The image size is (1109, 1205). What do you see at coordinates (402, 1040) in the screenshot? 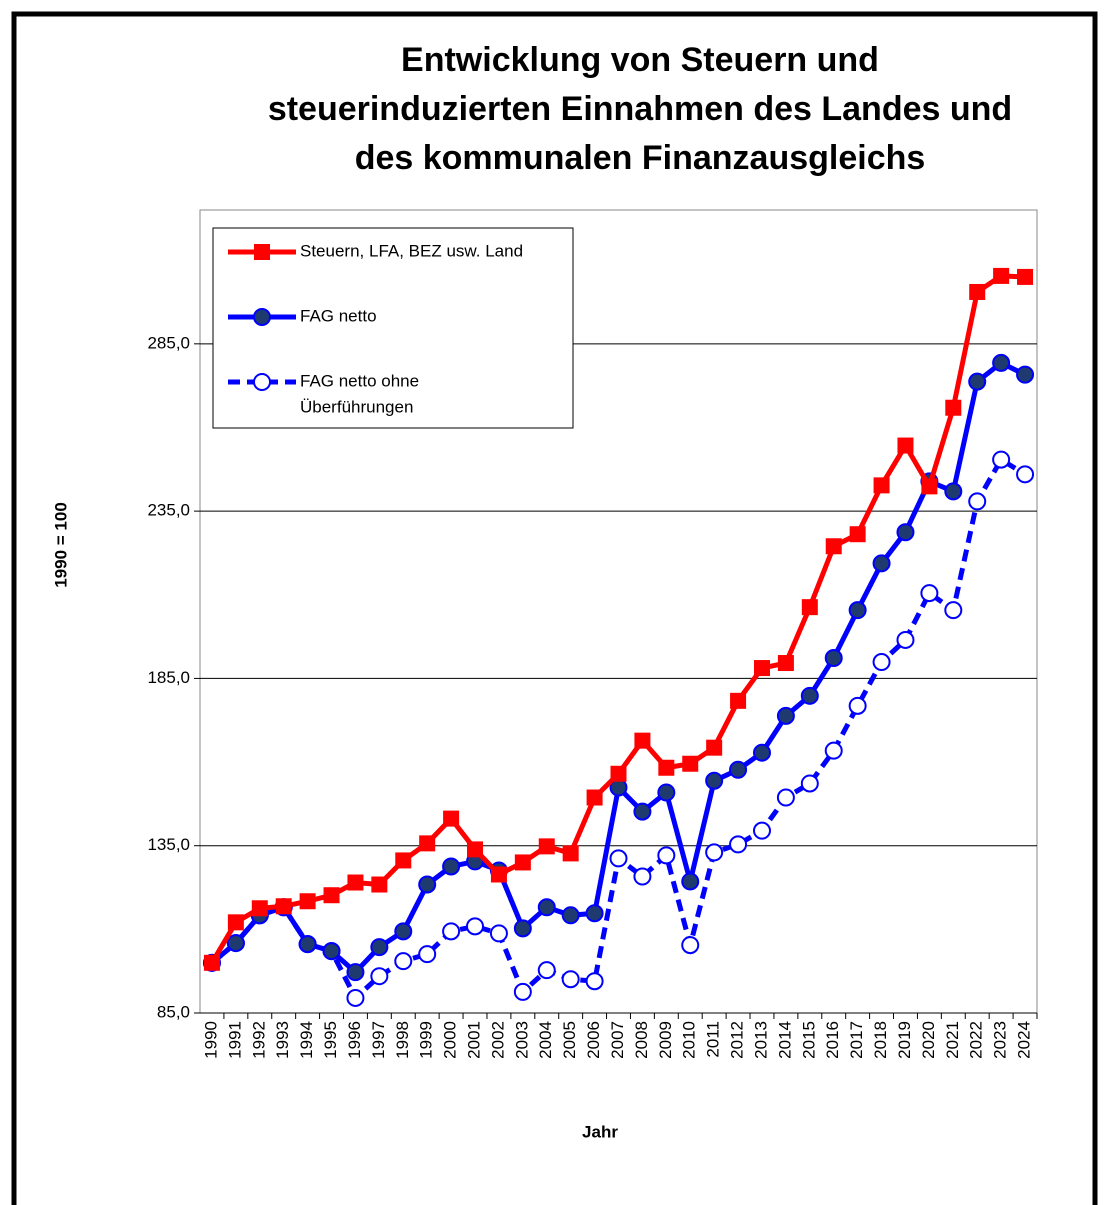
I see `x-tick-label: 1998` at bounding box center [402, 1040].